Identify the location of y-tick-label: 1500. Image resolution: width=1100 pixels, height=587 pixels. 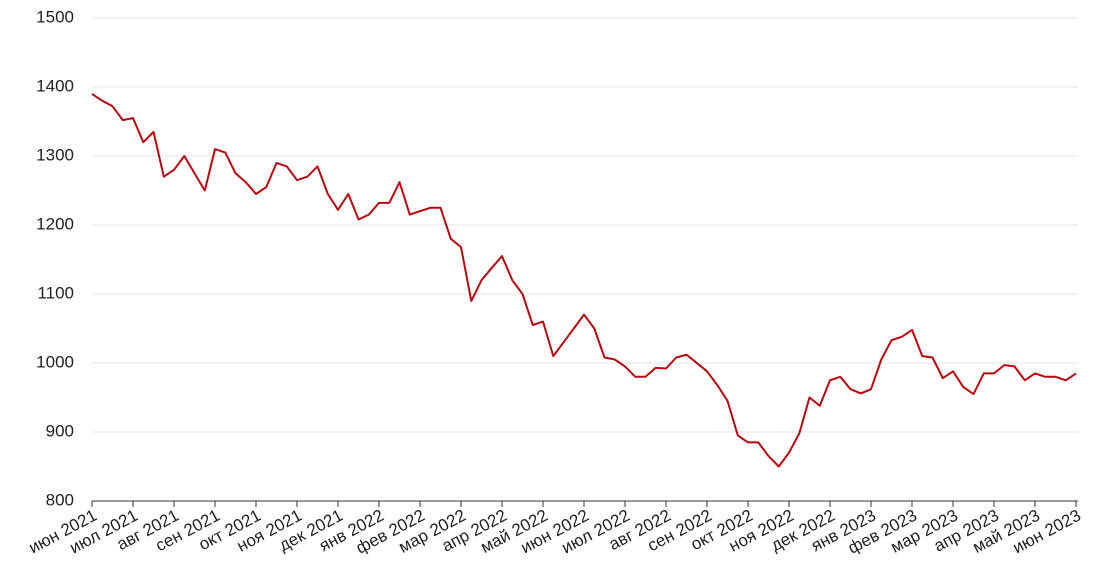
(55, 16).